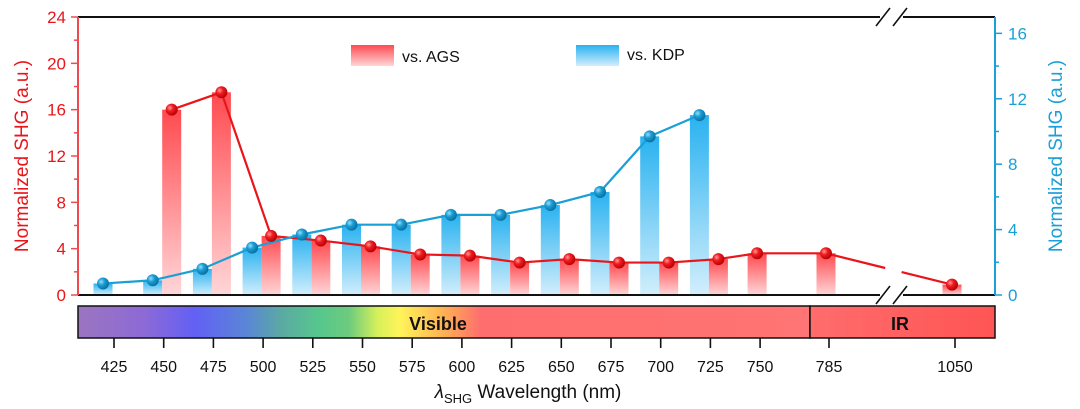 The image size is (1080, 409). I want to click on x-tick-label: 500, so click(263, 367).